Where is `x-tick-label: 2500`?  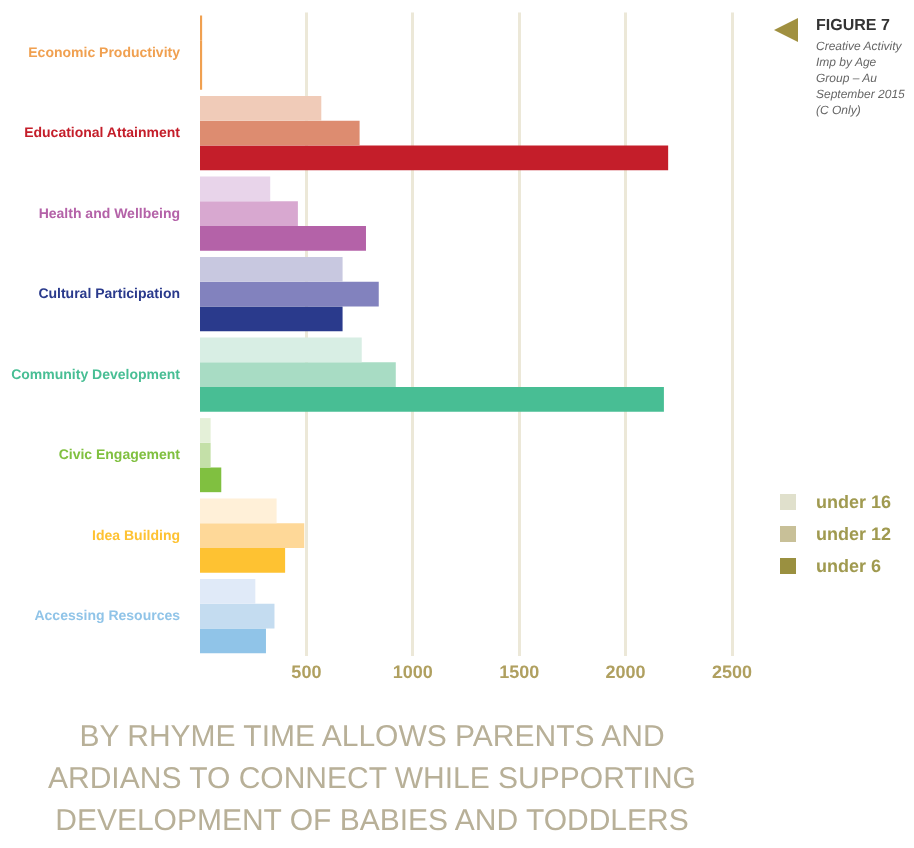 x-tick-label: 2500 is located at coordinates (732, 672).